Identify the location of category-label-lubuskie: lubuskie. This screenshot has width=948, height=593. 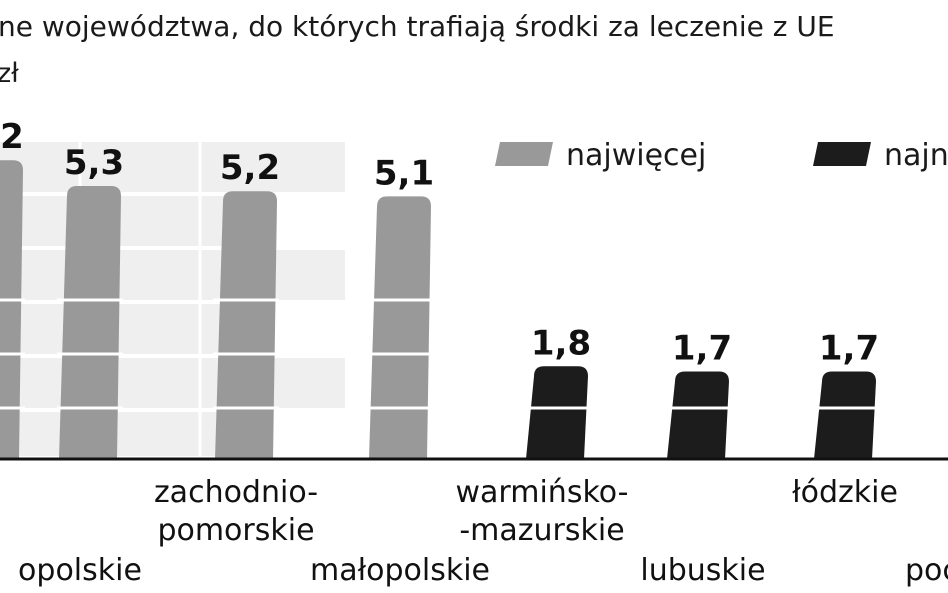
(702, 570).